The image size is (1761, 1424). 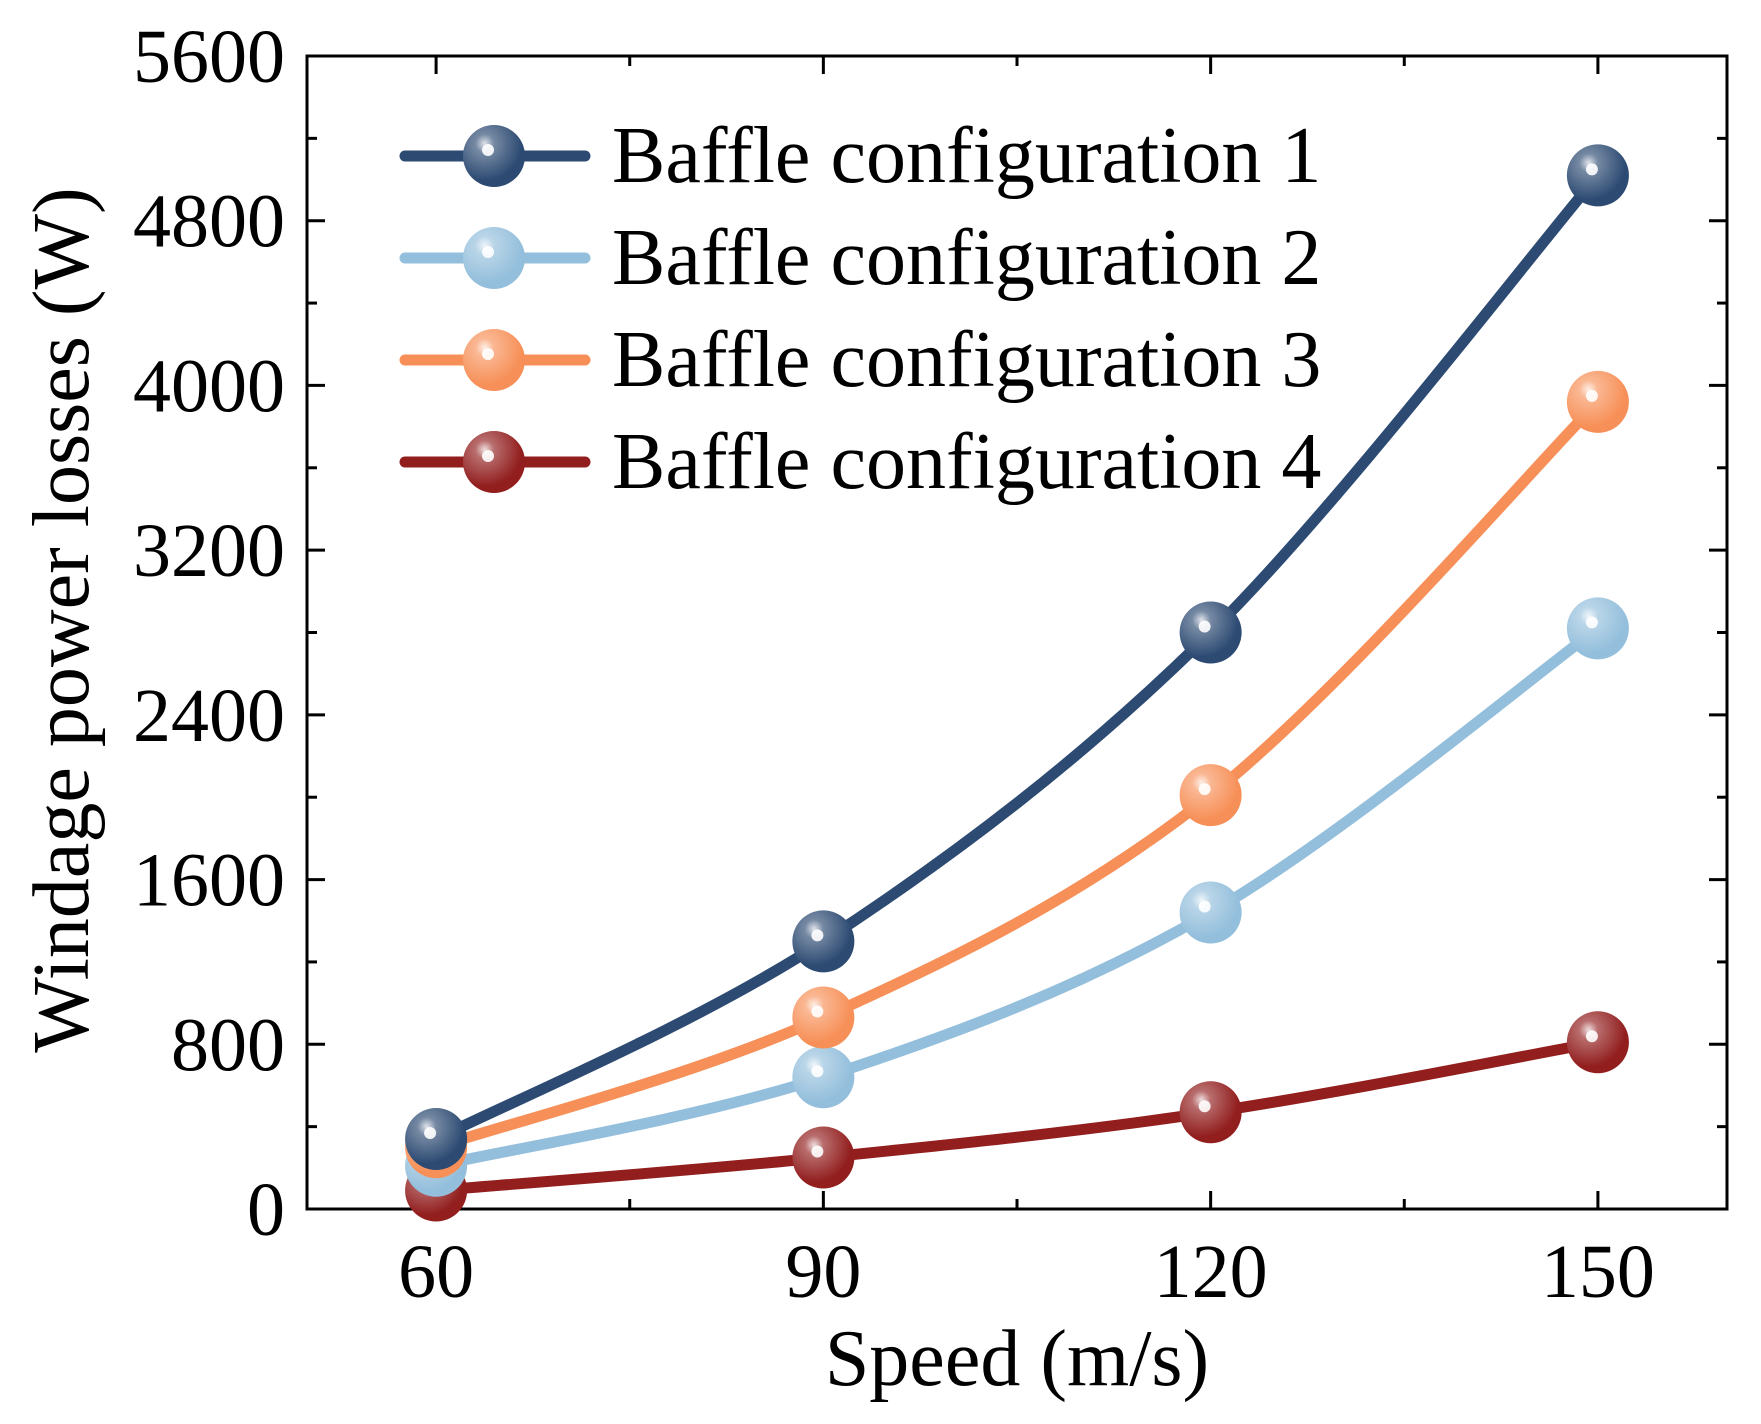 I want to click on series-3-point-3-shine, so click(x=1210, y=795).